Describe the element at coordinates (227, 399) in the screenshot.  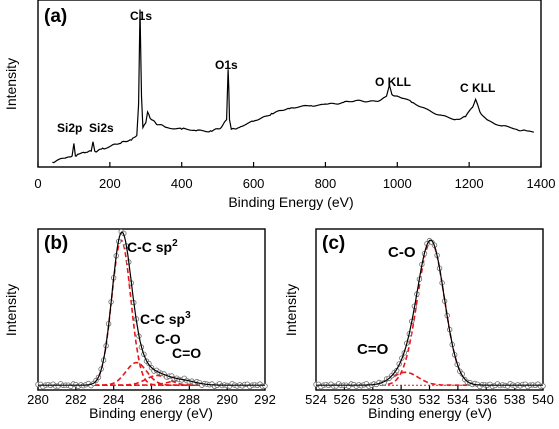
I see `x-tick-label: 290` at that location.